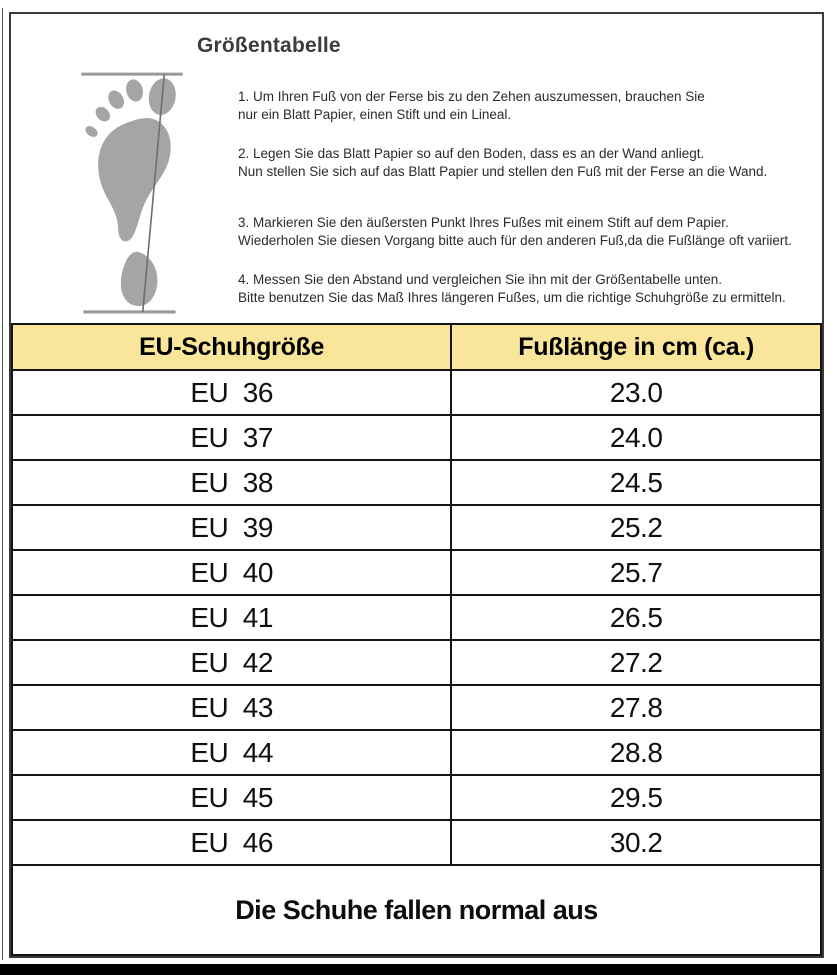  Describe the element at coordinates (636, 347) in the screenshot. I see `length-column-header: Fußlänge in cm (ca.)` at that location.